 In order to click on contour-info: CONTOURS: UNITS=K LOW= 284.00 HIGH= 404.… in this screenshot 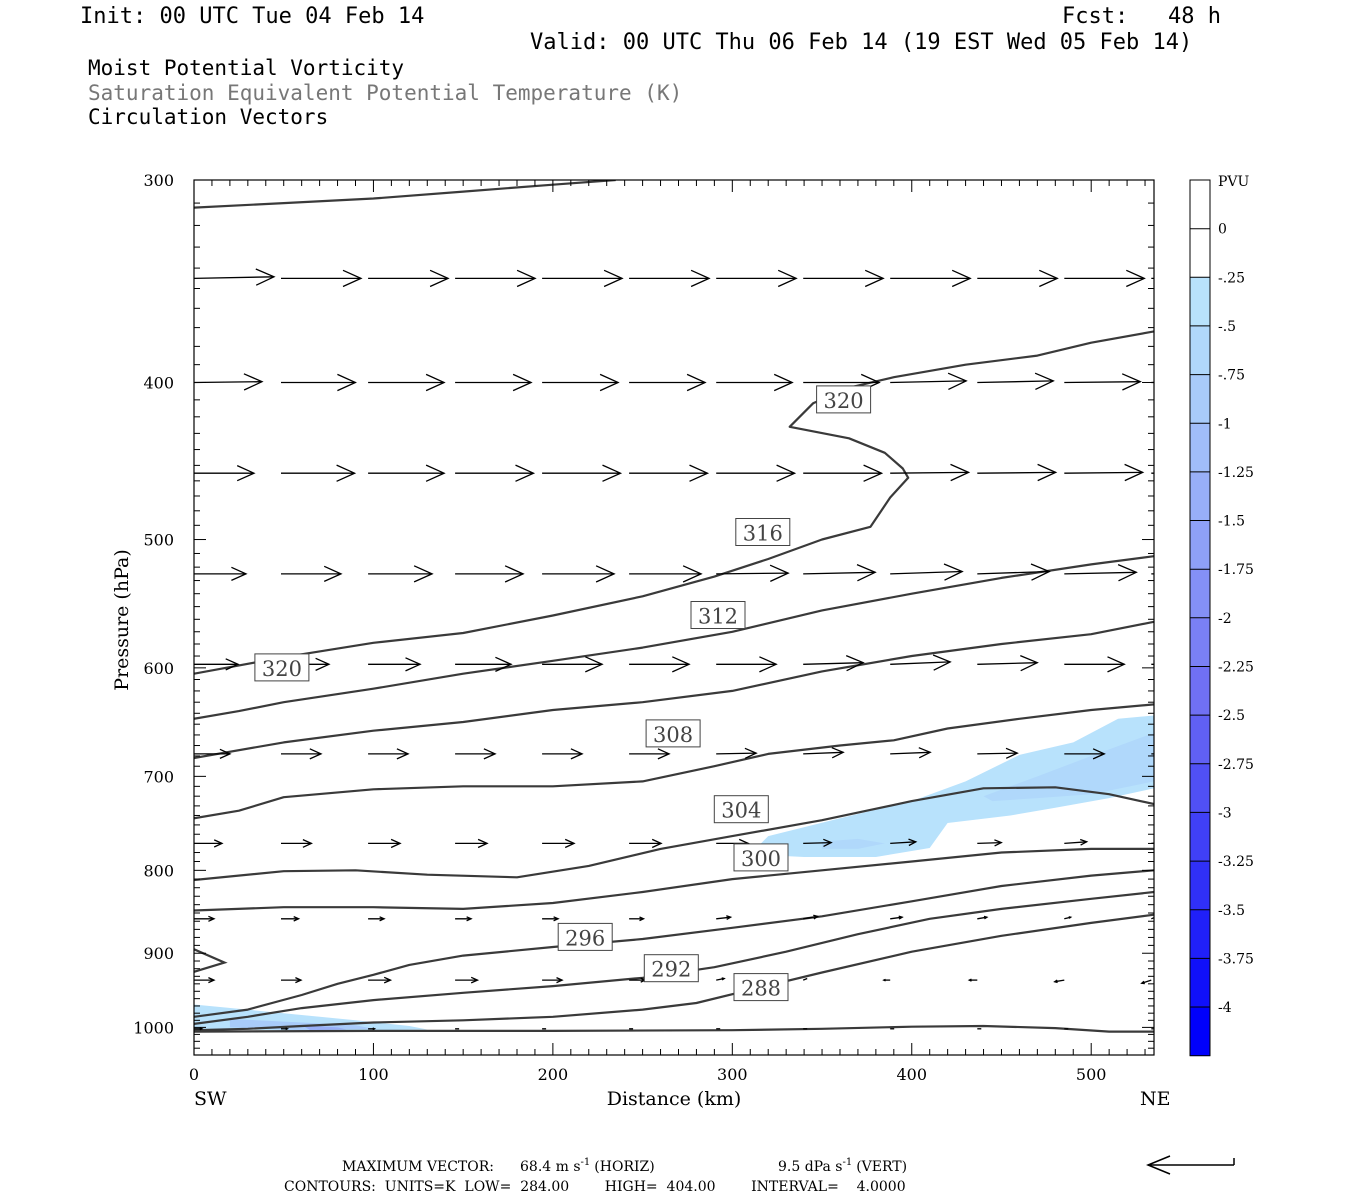, I will do `click(595, 1187)`.